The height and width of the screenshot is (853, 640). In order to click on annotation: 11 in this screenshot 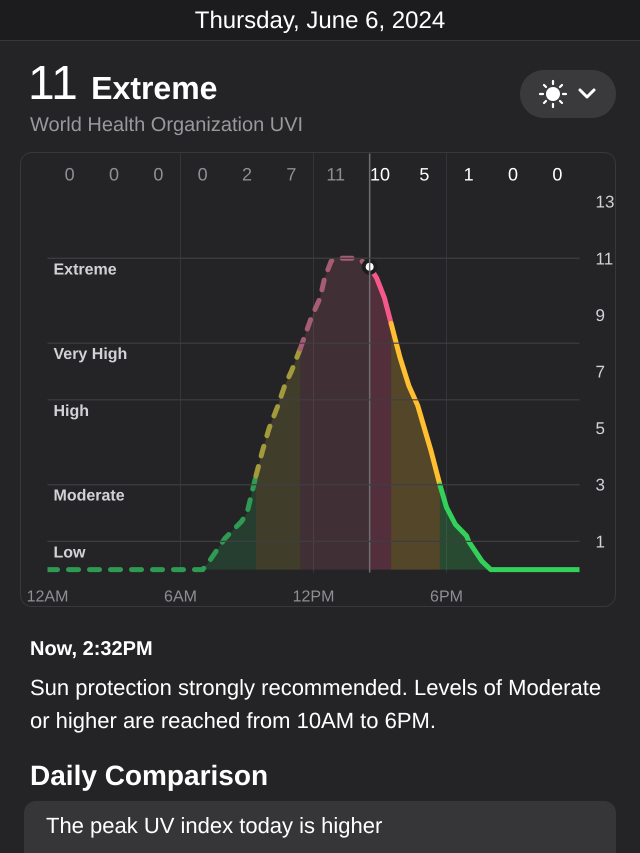, I will do `click(336, 174)`.